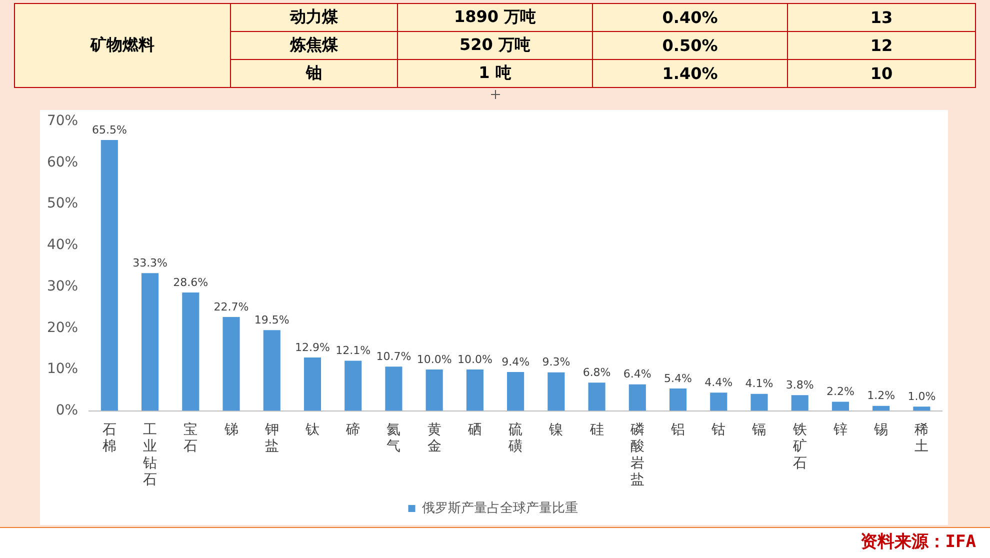  What do you see at coordinates (230, 430) in the screenshot?
I see `x-tick-label: 锑` at bounding box center [230, 430].